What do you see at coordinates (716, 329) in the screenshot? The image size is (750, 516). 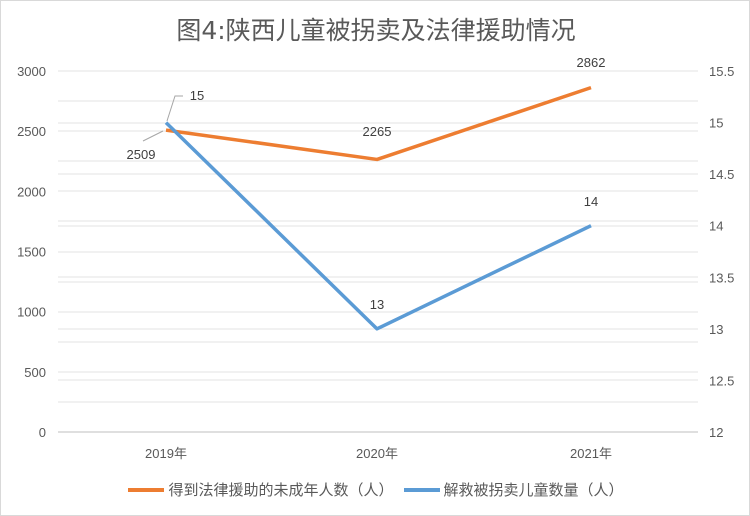 I see `right-tick-label: 13` at bounding box center [716, 329].